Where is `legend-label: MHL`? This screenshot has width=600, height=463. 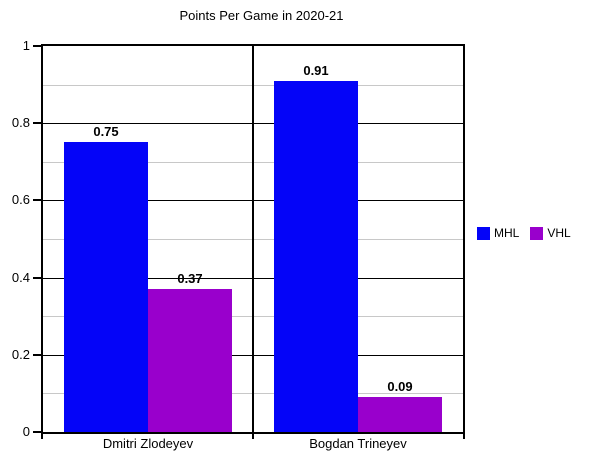 legend-label: MHL is located at coordinates (507, 233).